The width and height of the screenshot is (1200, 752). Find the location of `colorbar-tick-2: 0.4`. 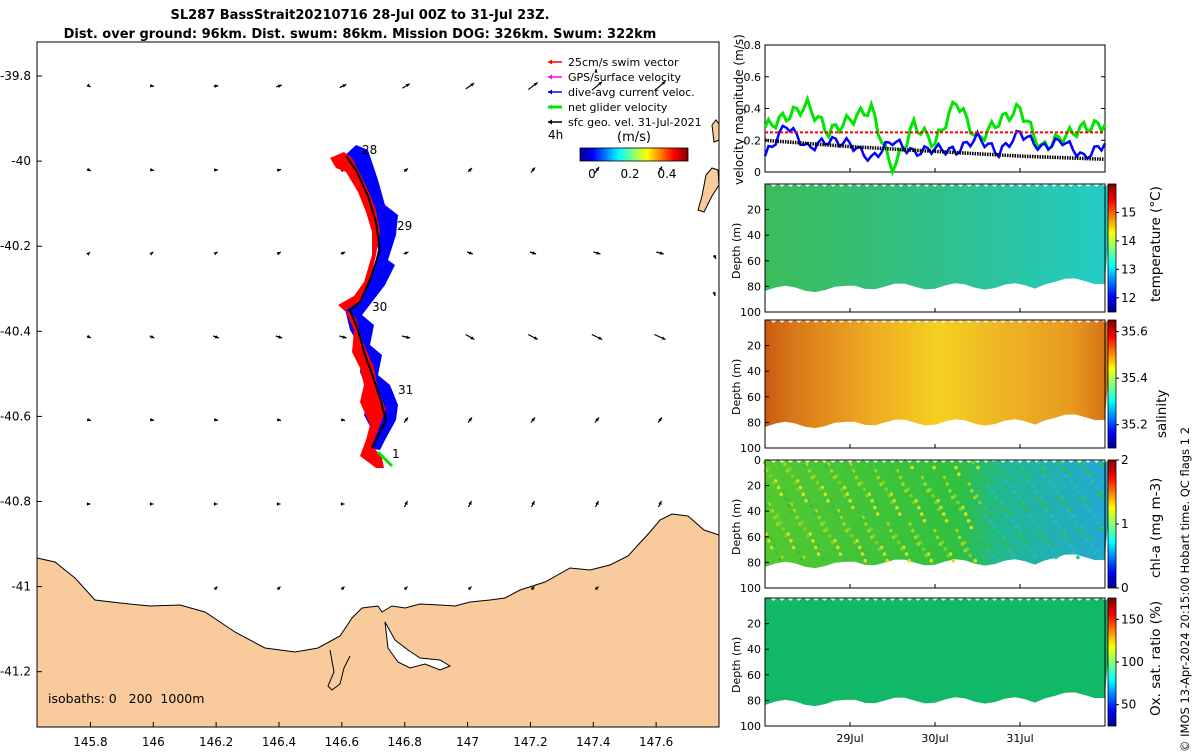

colorbar-tick-2: 0.4 is located at coordinates (666, 174).